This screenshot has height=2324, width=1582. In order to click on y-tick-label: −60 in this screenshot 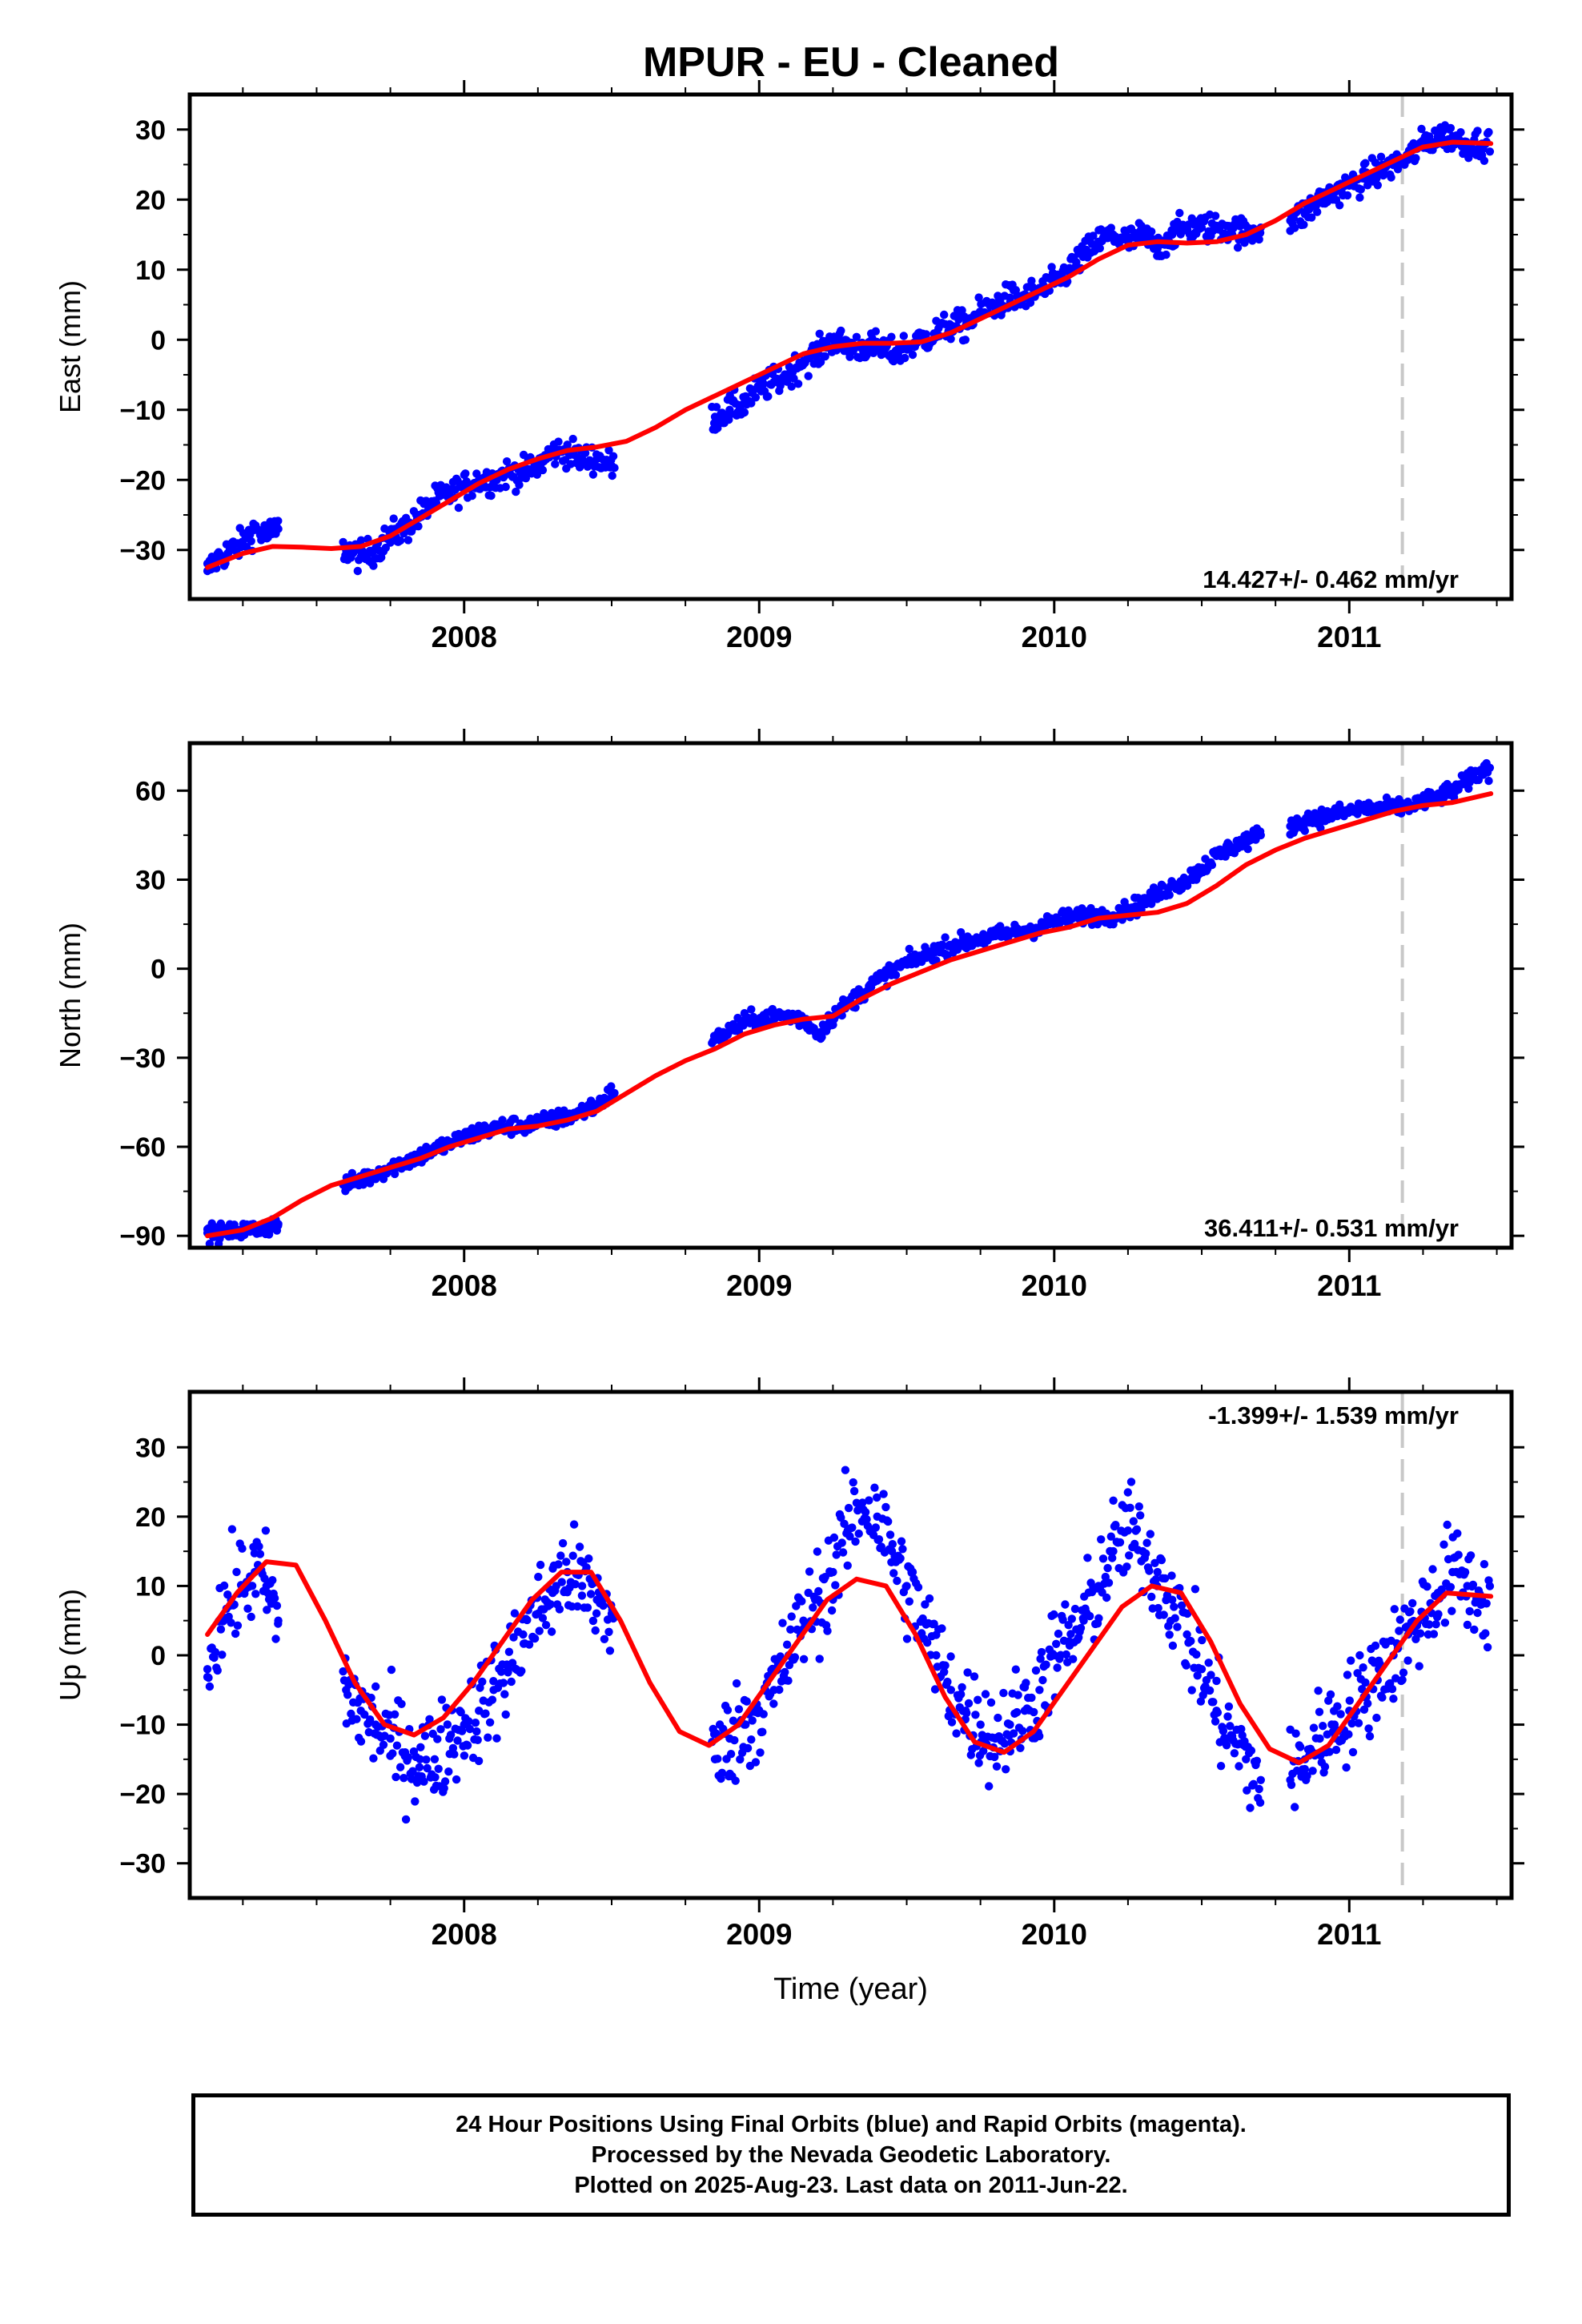, I will do `click(142, 1147)`.